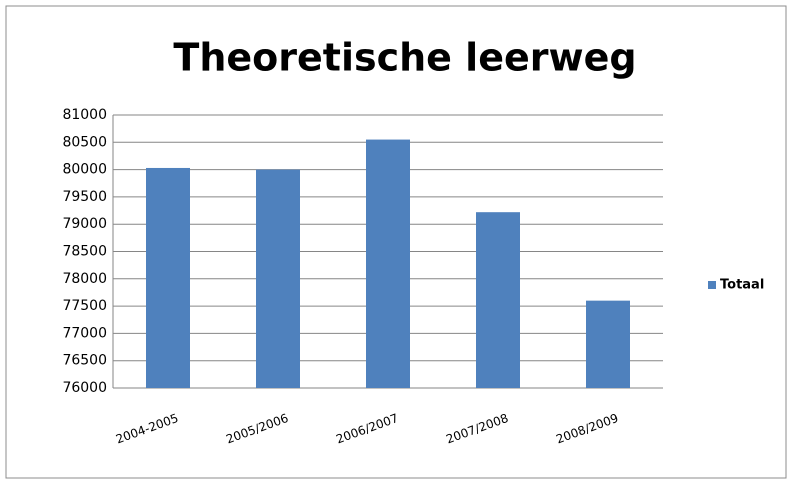  I want to click on y-tick-label: 79000, so click(84, 224).